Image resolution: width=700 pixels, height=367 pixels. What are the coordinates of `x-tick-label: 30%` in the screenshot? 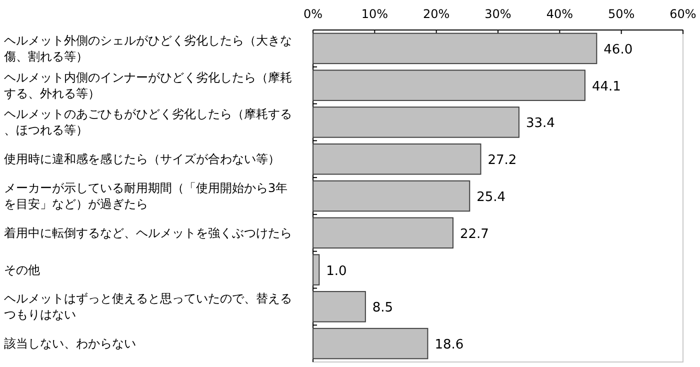 It's located at (498, 14).